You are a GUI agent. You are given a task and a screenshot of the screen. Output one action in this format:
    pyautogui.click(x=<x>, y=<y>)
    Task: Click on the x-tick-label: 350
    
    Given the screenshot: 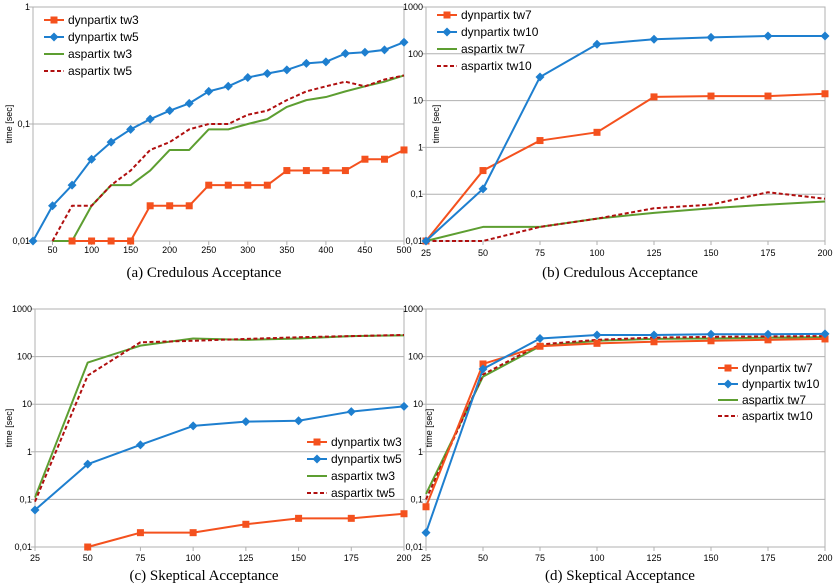 What is the action you would take?
    pyautogui.click(x=286, y=250)
    